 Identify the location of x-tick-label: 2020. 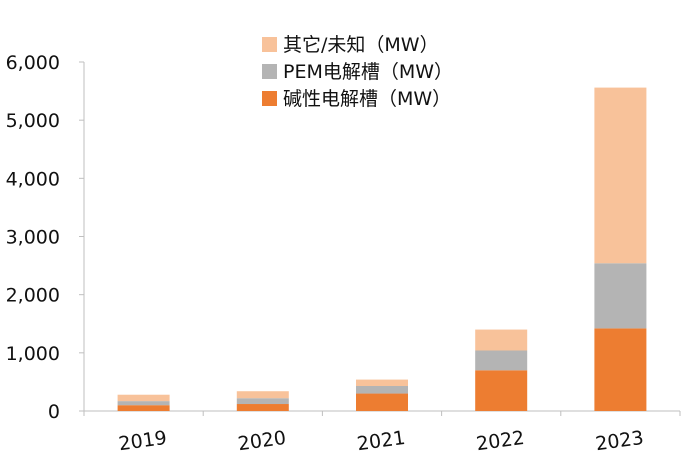
(261, 441).